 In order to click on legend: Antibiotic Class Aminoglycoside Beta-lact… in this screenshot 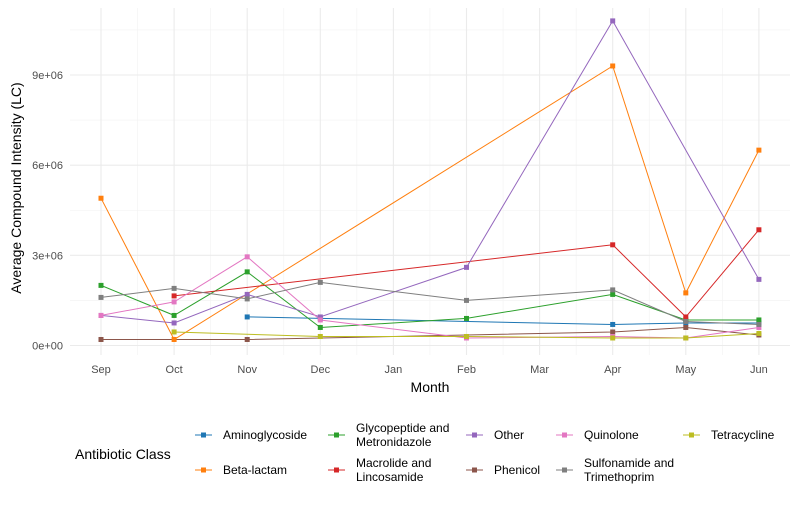, I will do `click(425, 452)`.